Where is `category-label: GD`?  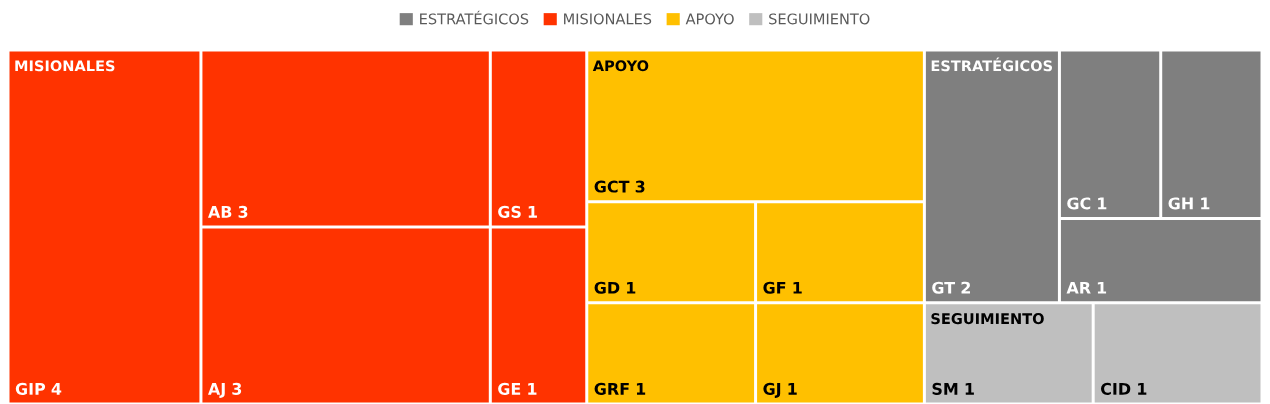
category-label: GD is located at coordinates (607, 287).